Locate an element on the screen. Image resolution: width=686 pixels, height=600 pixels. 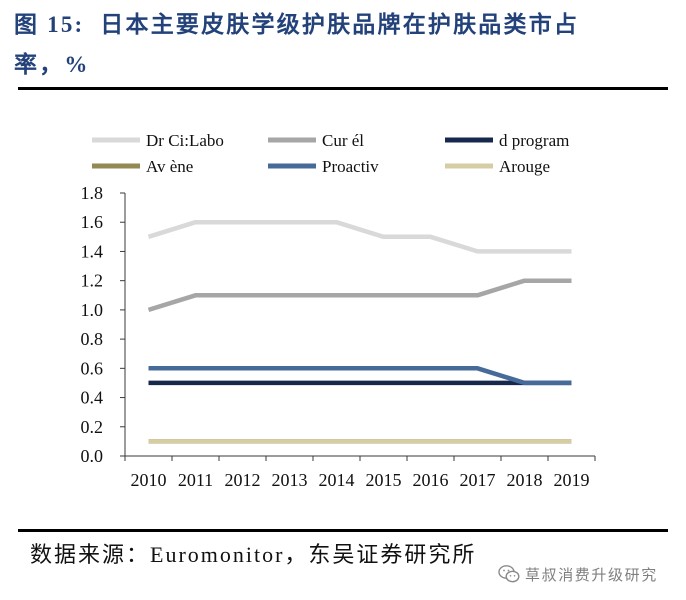
x-tick-label: 2016 is located at coordinates (431, 480).